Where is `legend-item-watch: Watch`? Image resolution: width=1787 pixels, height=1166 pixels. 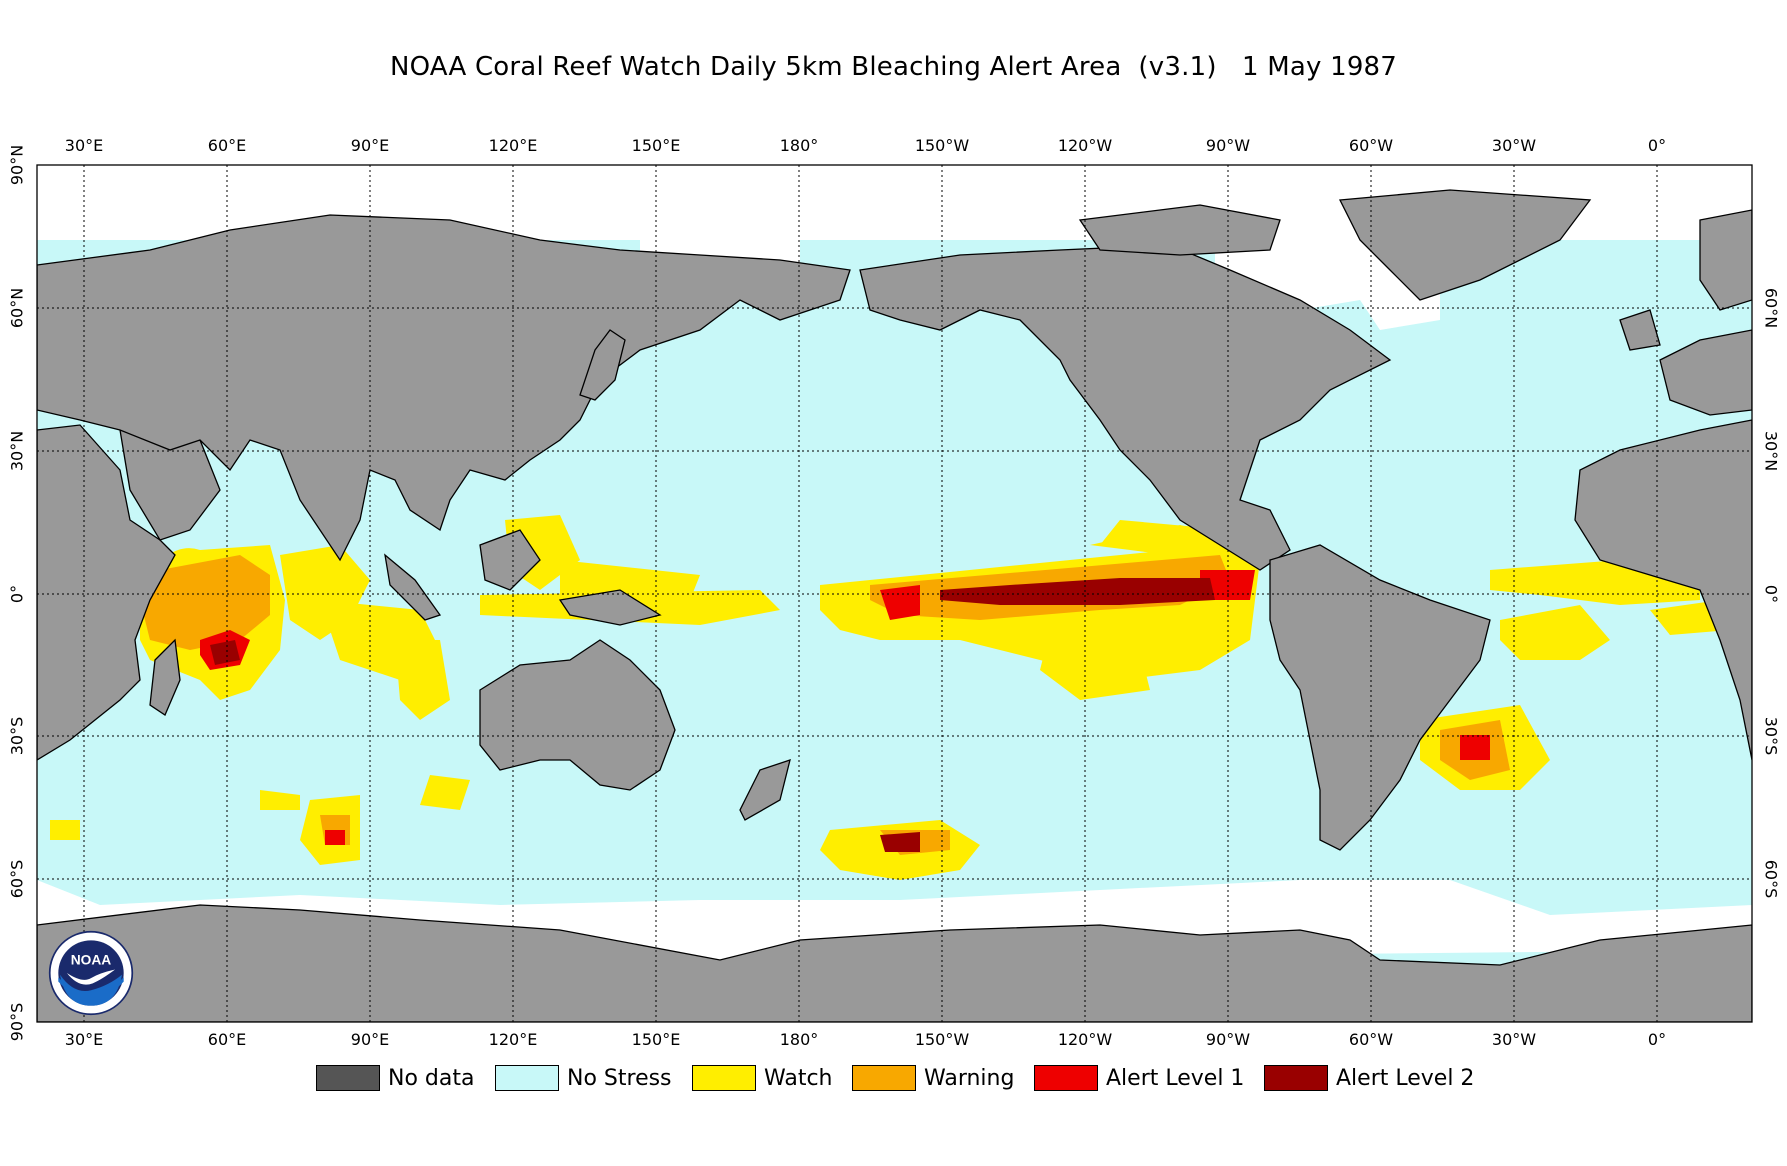 legend-item-watch: Watch is located at coordinates (762, 1078).